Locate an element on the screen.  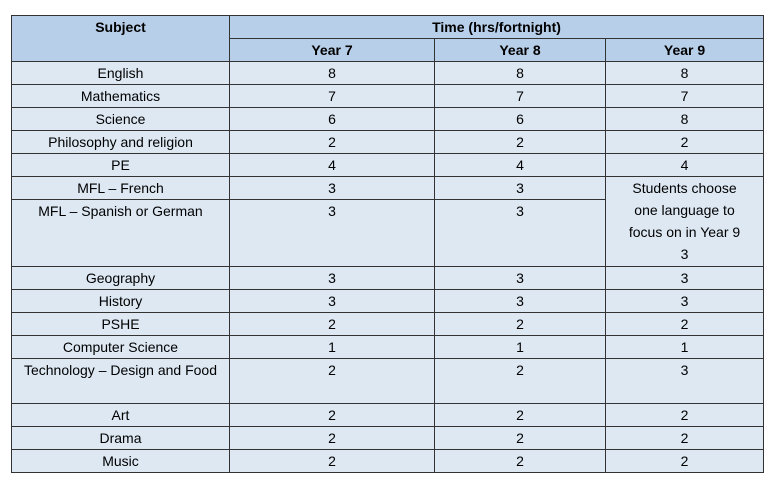
subject-cell: Science is located at coordinates (120, 119).